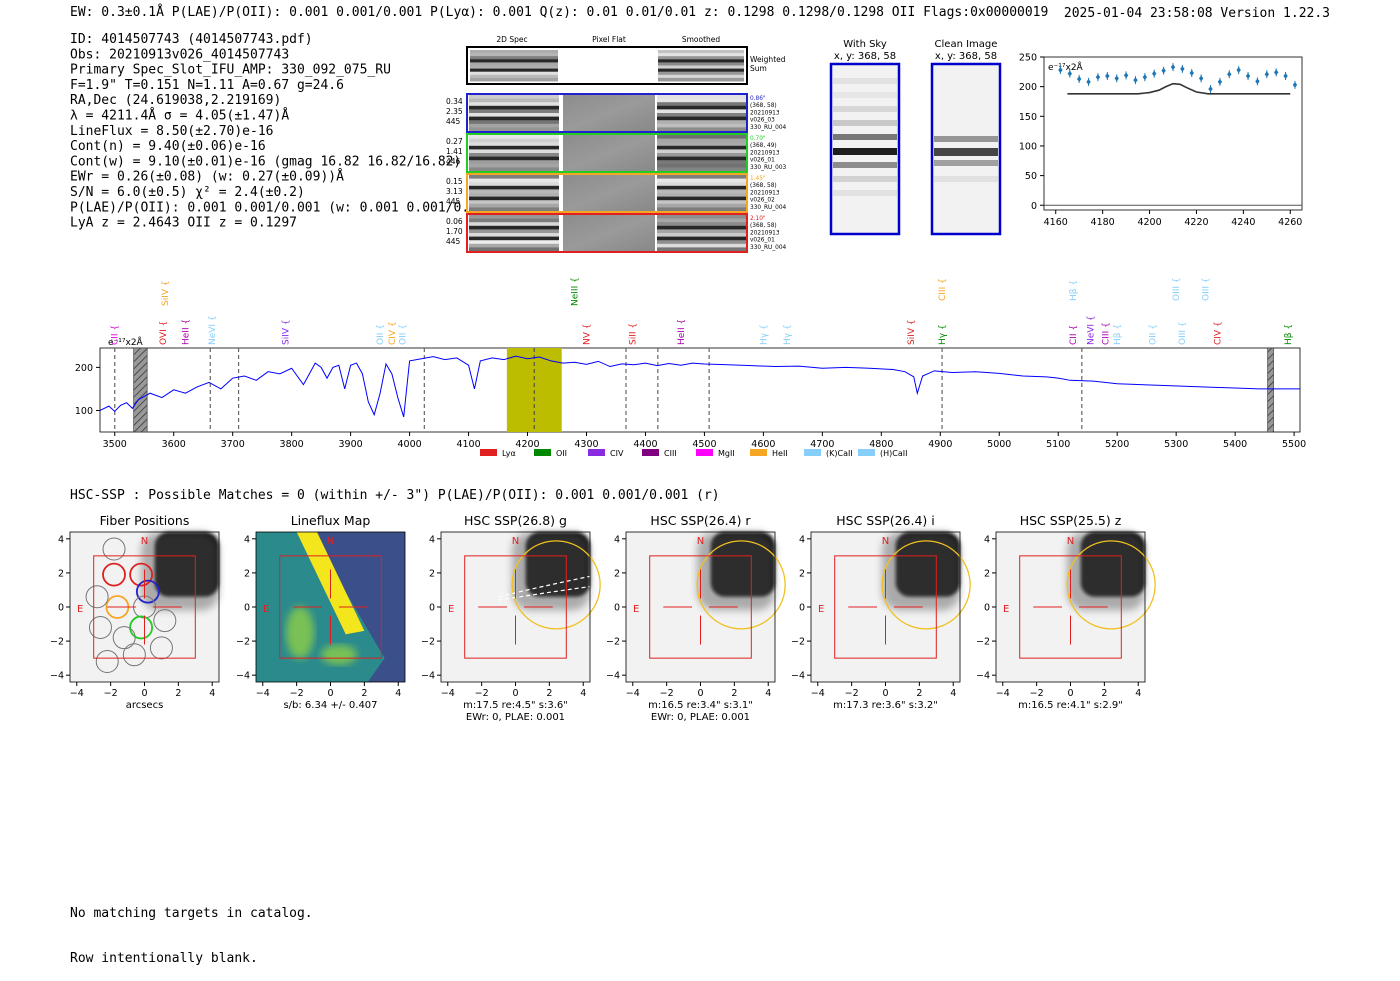 This screenshot has width=1400, height=981. What do you see at coordinates (765, 153) in the screenshot?
I see `cutout-row-meta: 20210913` at bounding box center [765, 153].